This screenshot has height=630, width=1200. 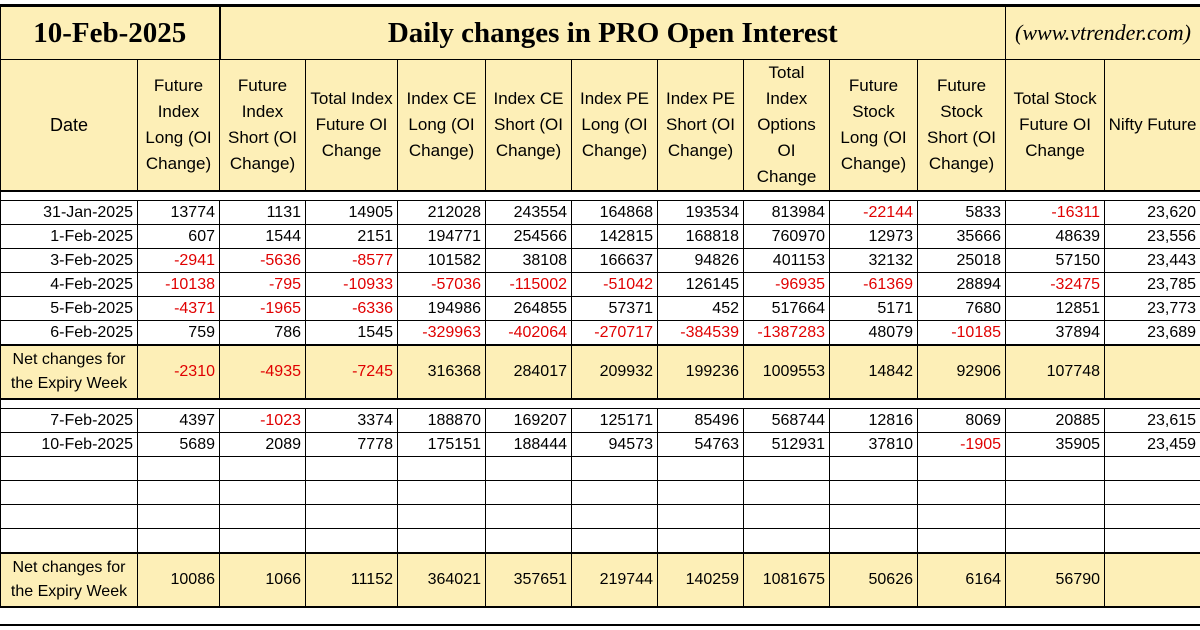 I want to click on table-cell: 23,773, so click(x=1152, y=308).